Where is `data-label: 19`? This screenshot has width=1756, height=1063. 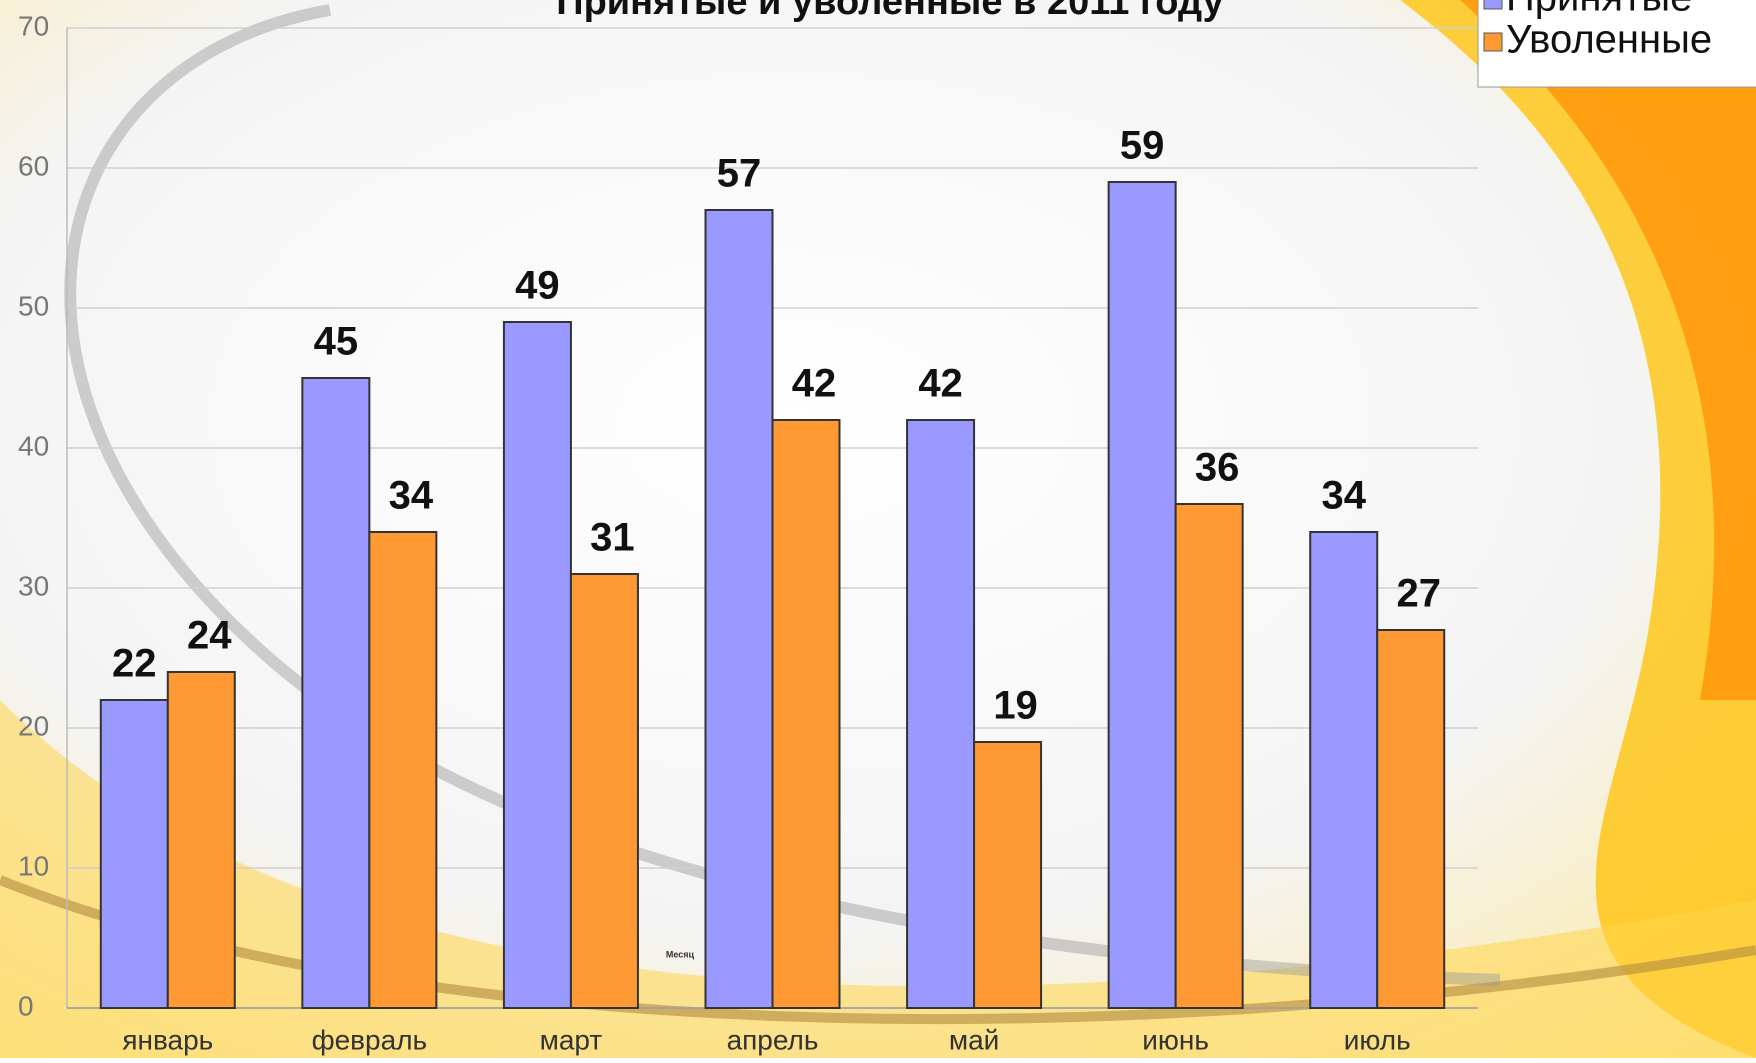
data-label: 19 is located at coordinates (1015, 706).